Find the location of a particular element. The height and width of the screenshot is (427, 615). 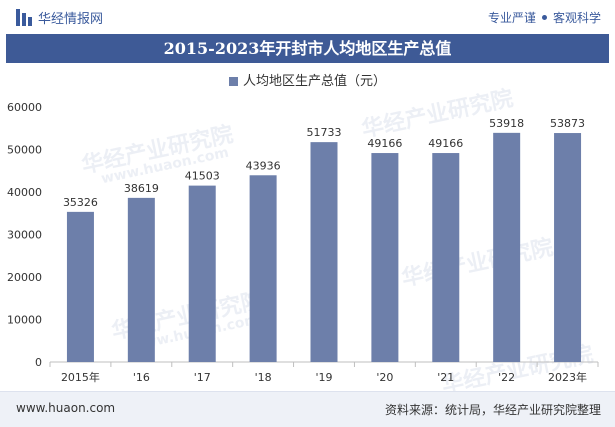

y-tick-label: 10000 is located at coordinates (24, 320).